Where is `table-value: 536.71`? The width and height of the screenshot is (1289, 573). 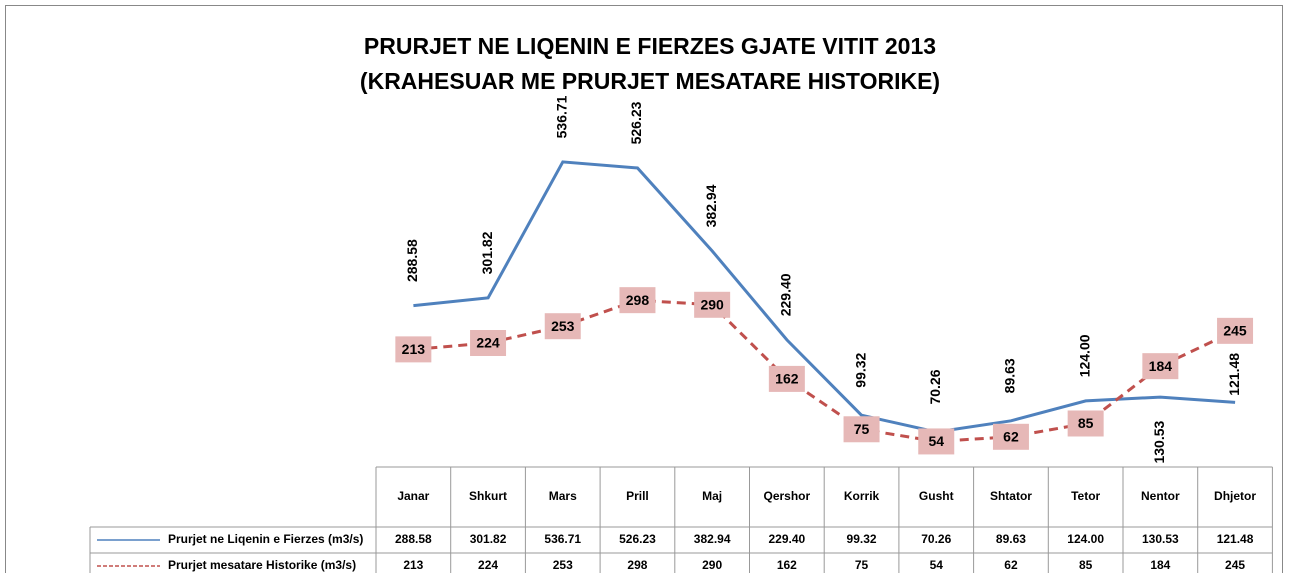
table-value: 536.71 is located at coordinates (562, 539).